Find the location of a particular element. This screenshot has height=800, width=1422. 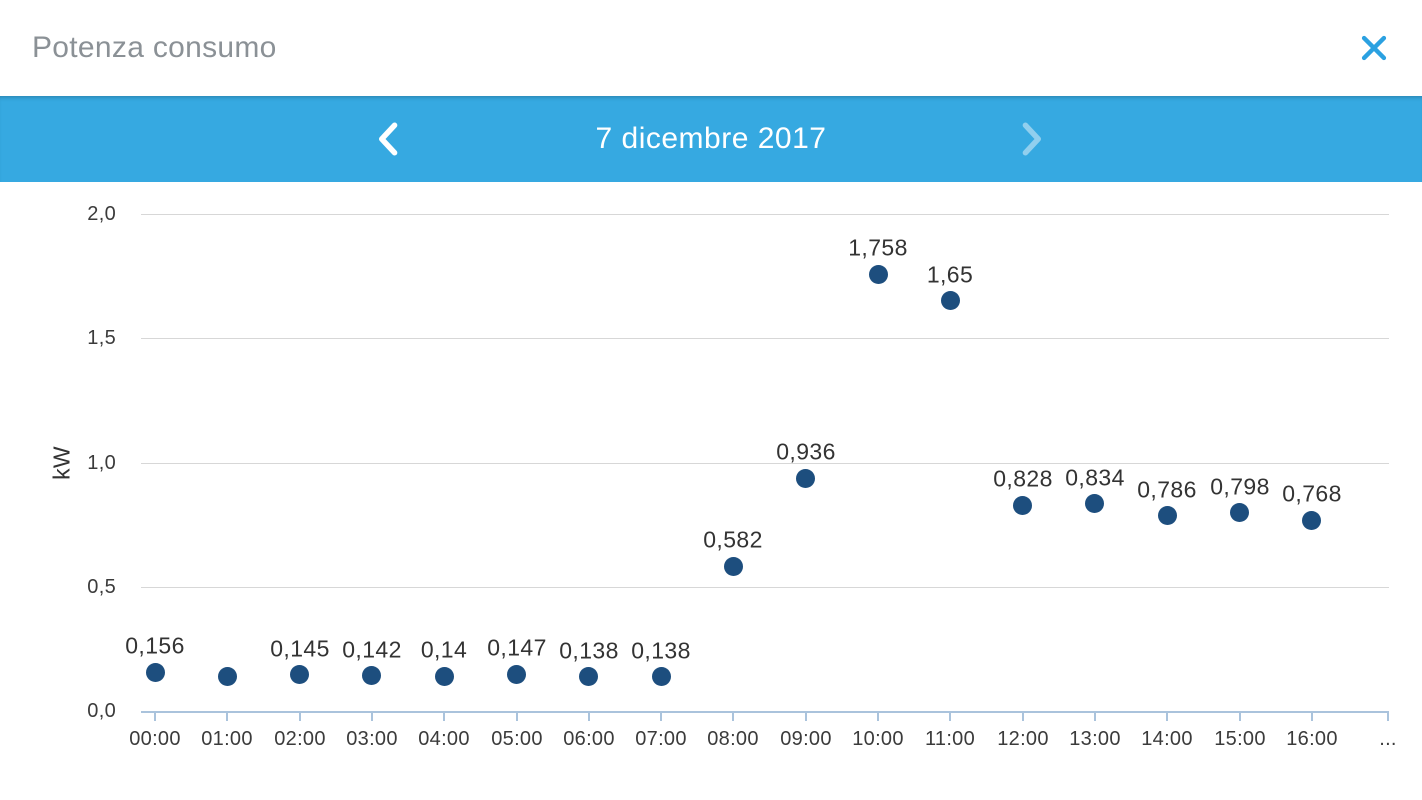

date-label: 7 dicembre 2017 is located at coordinates (711, 138).